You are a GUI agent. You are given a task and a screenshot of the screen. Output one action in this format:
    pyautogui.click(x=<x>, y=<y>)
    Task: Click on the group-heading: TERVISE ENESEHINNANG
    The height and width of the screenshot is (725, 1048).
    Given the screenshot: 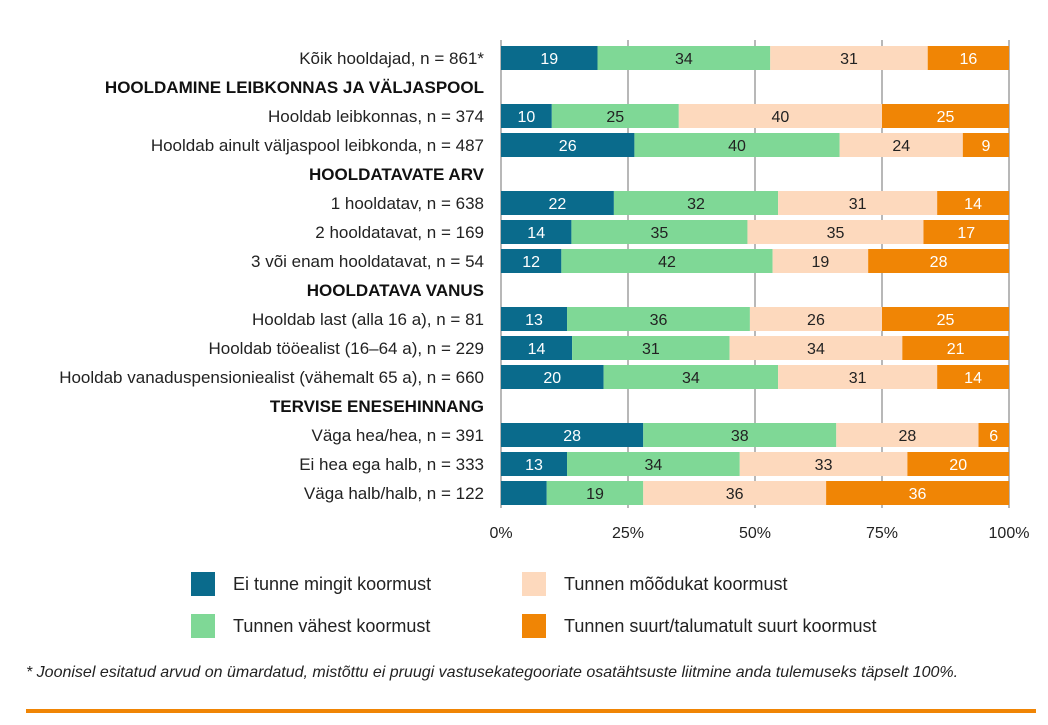 What is the action you would take?
    pyautogui.click(x=377, y=406)
    